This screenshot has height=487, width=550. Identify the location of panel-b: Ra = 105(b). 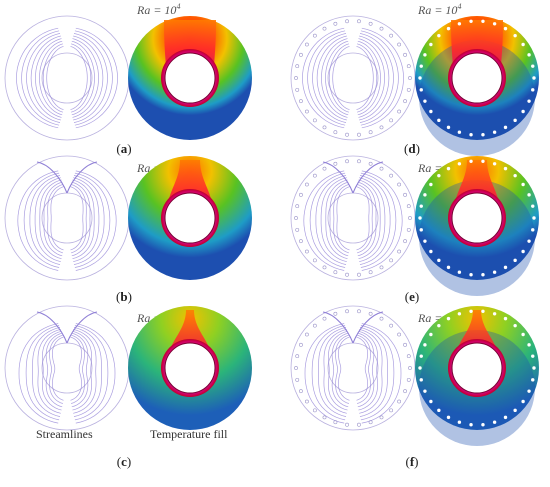
(128, 229).